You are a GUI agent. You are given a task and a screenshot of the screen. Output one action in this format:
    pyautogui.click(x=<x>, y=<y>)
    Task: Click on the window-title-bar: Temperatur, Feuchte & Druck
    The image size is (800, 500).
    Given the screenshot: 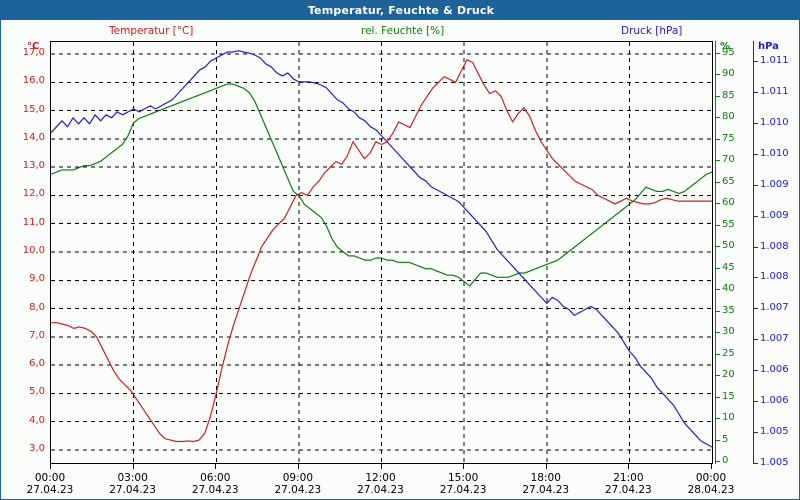 What is the action you would take?
    pyautogui.click(x=400, y=10)
    